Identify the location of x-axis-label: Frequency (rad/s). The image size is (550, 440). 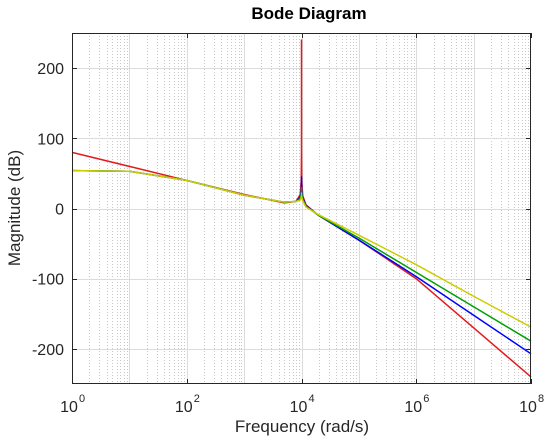
(302, 426).